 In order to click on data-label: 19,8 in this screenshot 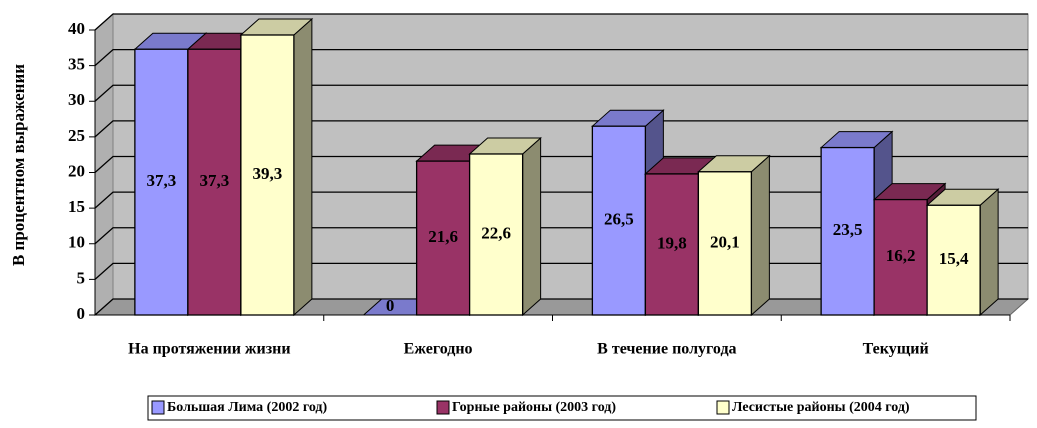, I will do `click(672, 242)`.